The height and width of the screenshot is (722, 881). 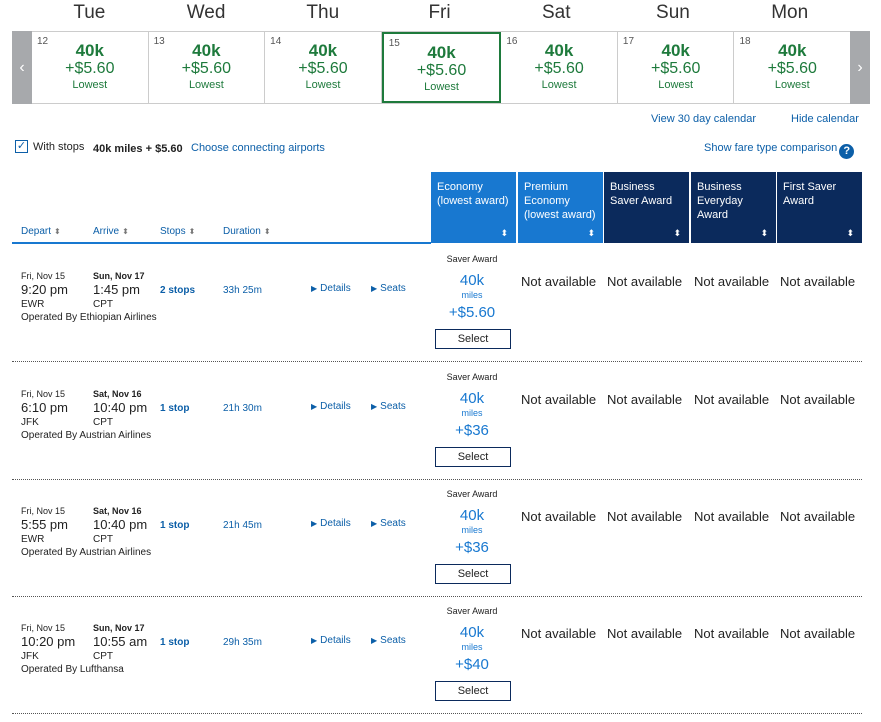 What do you see at coordinates (120, 641) in the screenshot?
I see `arrive-time: 10:55 am` at bounding box center [120, 641].